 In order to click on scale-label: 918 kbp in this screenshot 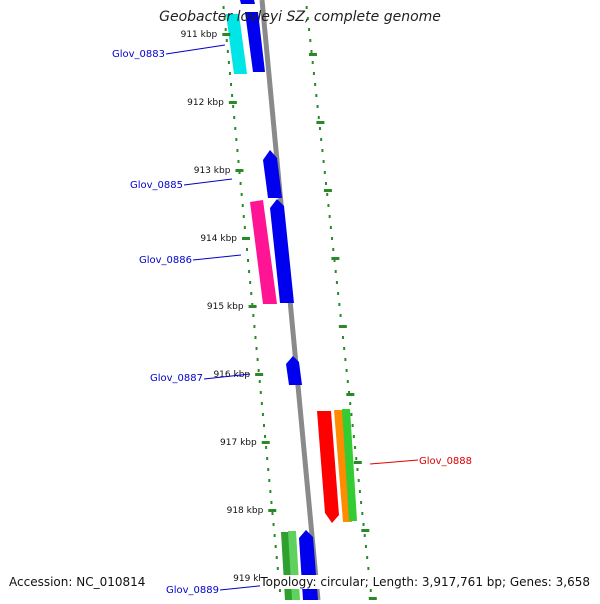, I will do `click(245, 511)`.